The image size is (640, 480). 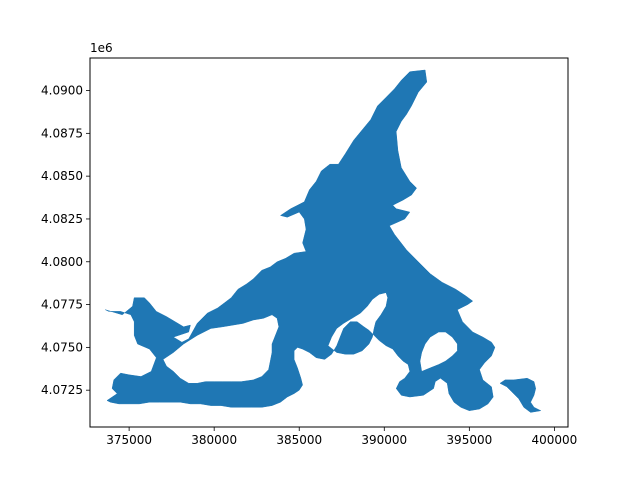 What do you see at coordinates (101, 48) in the screenshot?
I see `y-offset-label: 1e6` at bounding box center [101, 48].